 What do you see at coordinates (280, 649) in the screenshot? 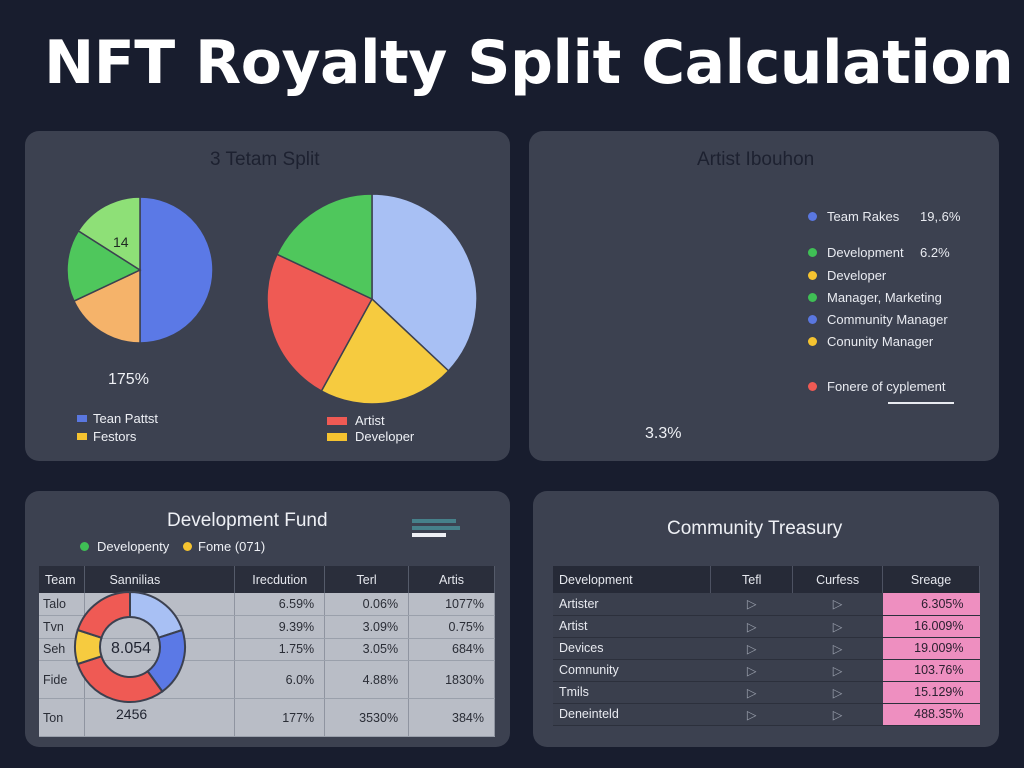
I see `table-cell: 1.75%` at bounding box center [280, 649].